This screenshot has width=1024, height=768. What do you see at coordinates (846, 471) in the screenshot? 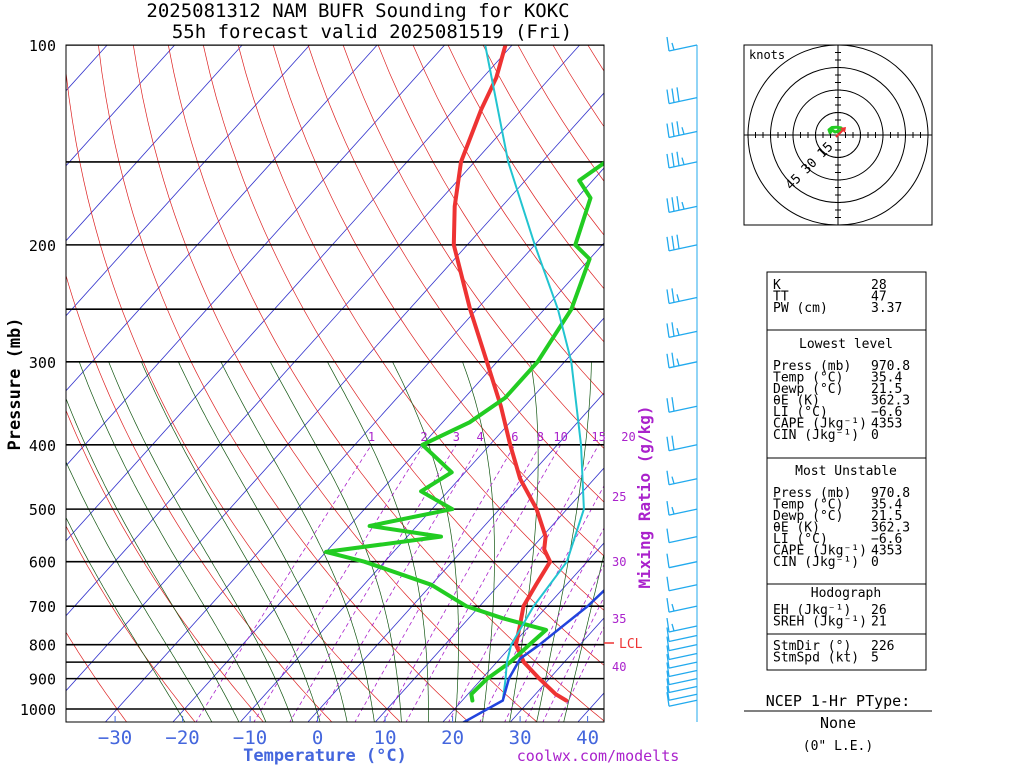
I see `indices-frame` at bounding box center [846, 471].